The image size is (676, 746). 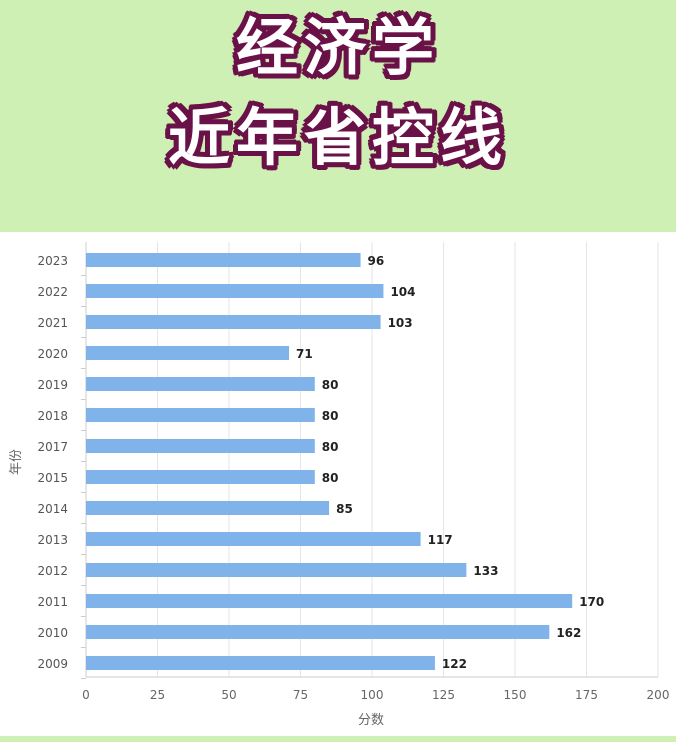 What do you see at coordinates (330, 447) in the screenshot?
I see `value-label-2017: 80` at bounding box center [330, 447].